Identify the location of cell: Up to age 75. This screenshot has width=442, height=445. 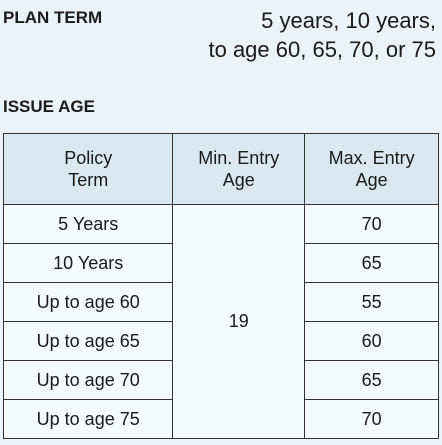
(88, 419).